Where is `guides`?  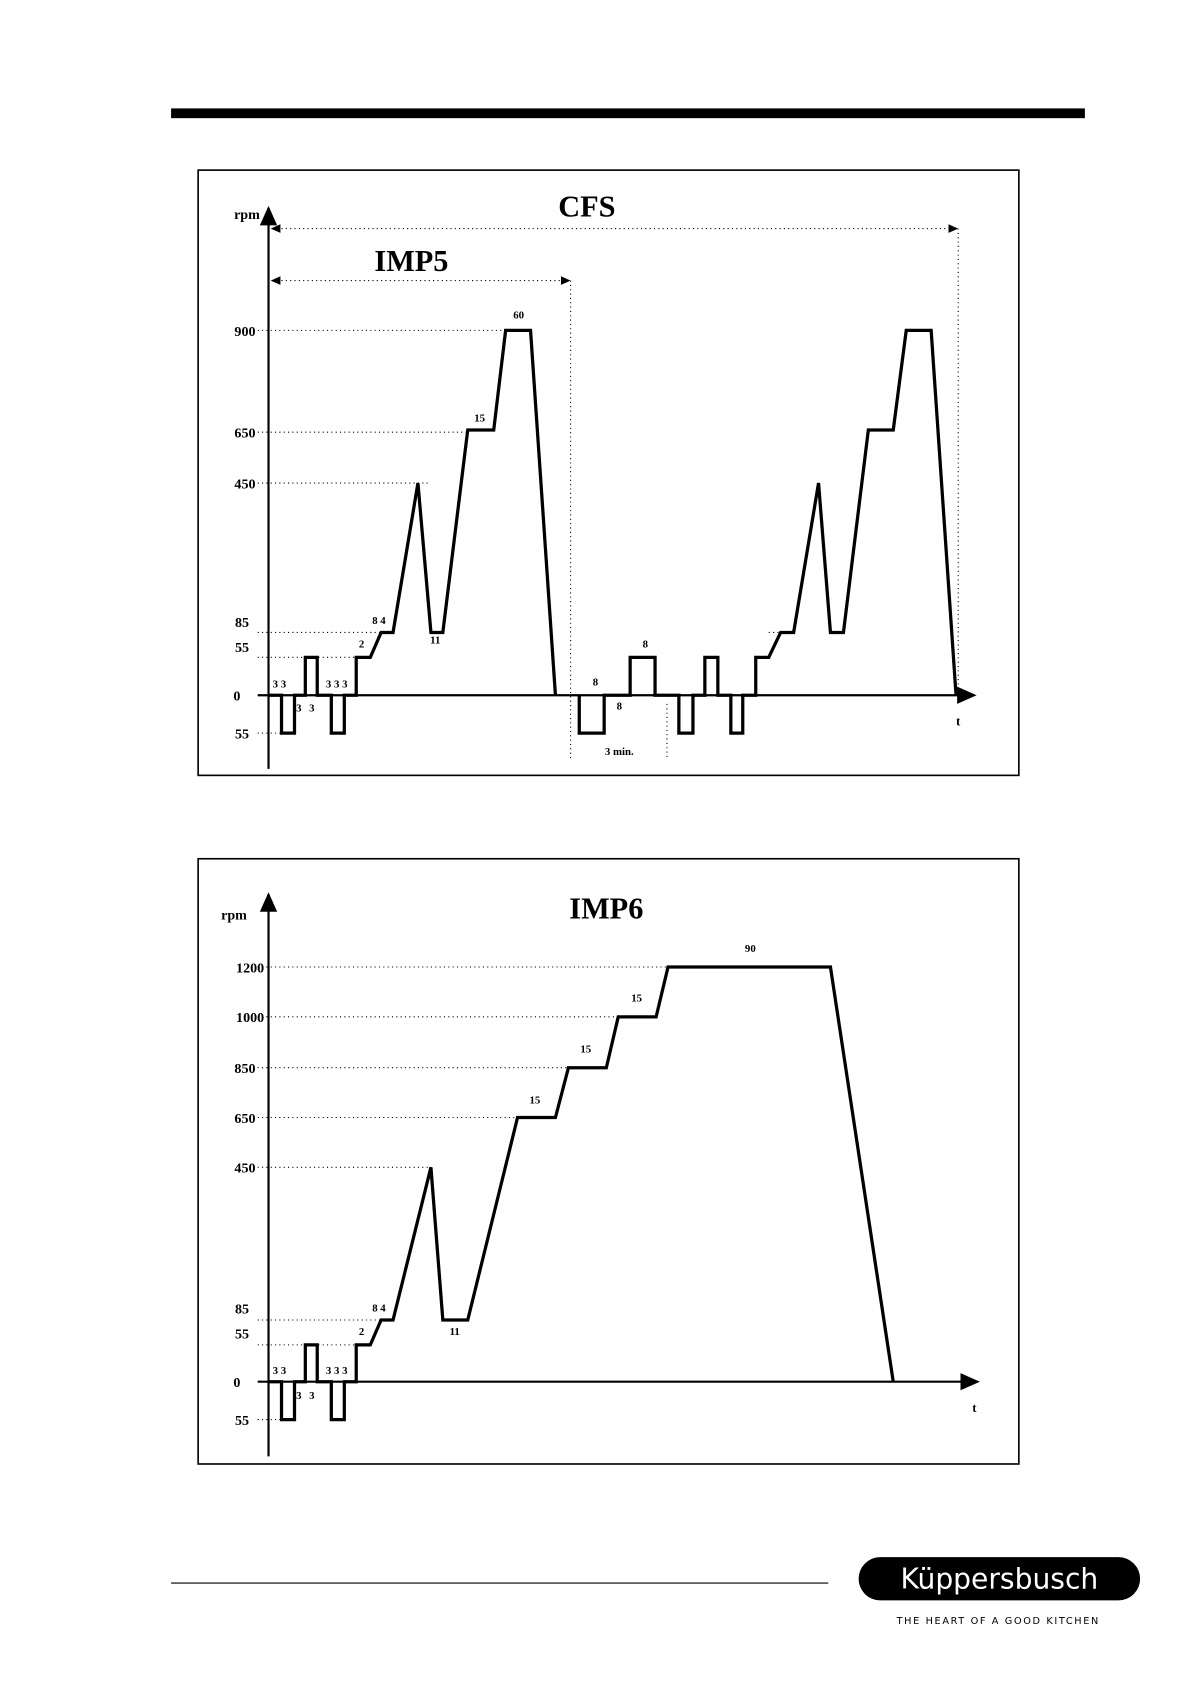
guides is located at coordinates (463, 1193).